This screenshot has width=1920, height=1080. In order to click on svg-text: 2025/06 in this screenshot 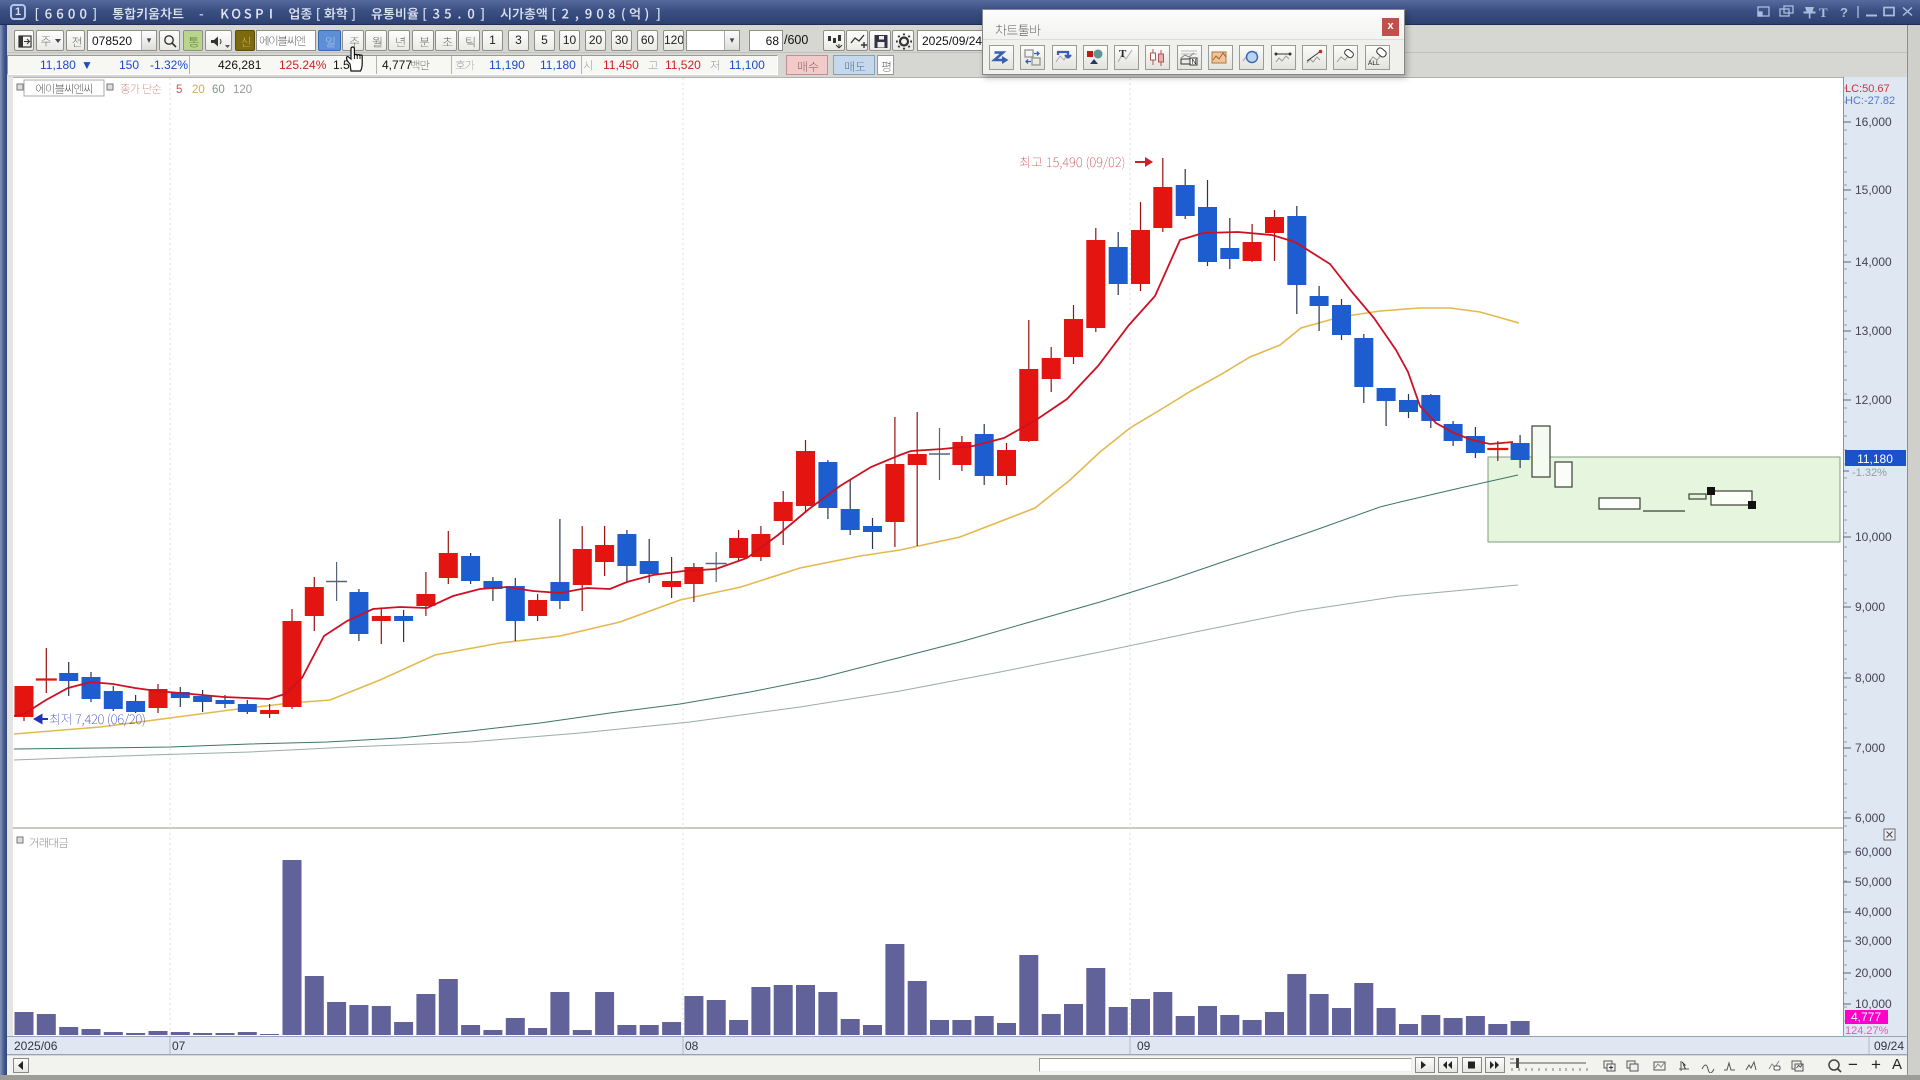, I will do `click(36, 1046)`.